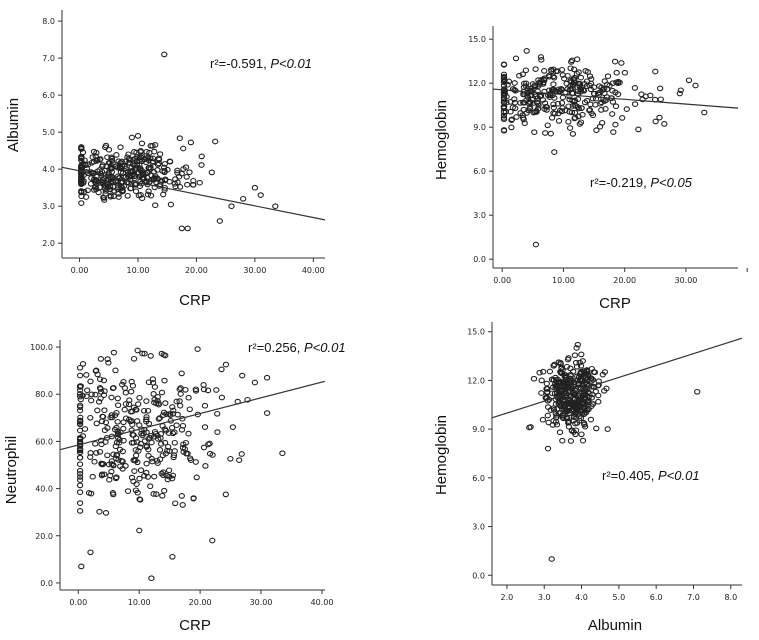  Describe the element at coordinates (48, 132) in the screenshot. I see `y-tick-label: 5.0` at that location.